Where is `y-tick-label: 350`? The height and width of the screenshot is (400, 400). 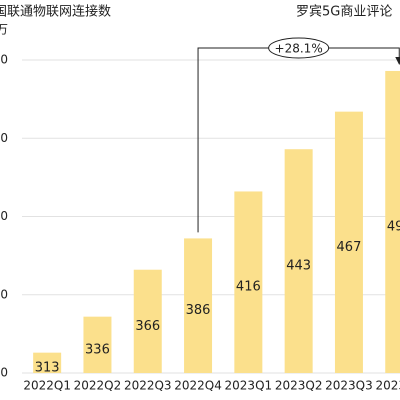 y-tick-label: 350 is located at coordinates (4, 294).